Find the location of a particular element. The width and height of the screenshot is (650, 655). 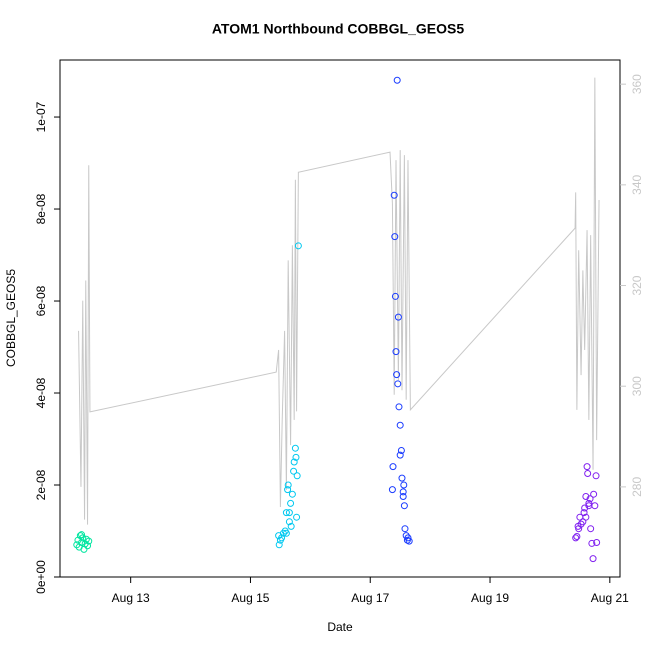

x-tick-label: Aug 15 is located at coordinates (250, 598).